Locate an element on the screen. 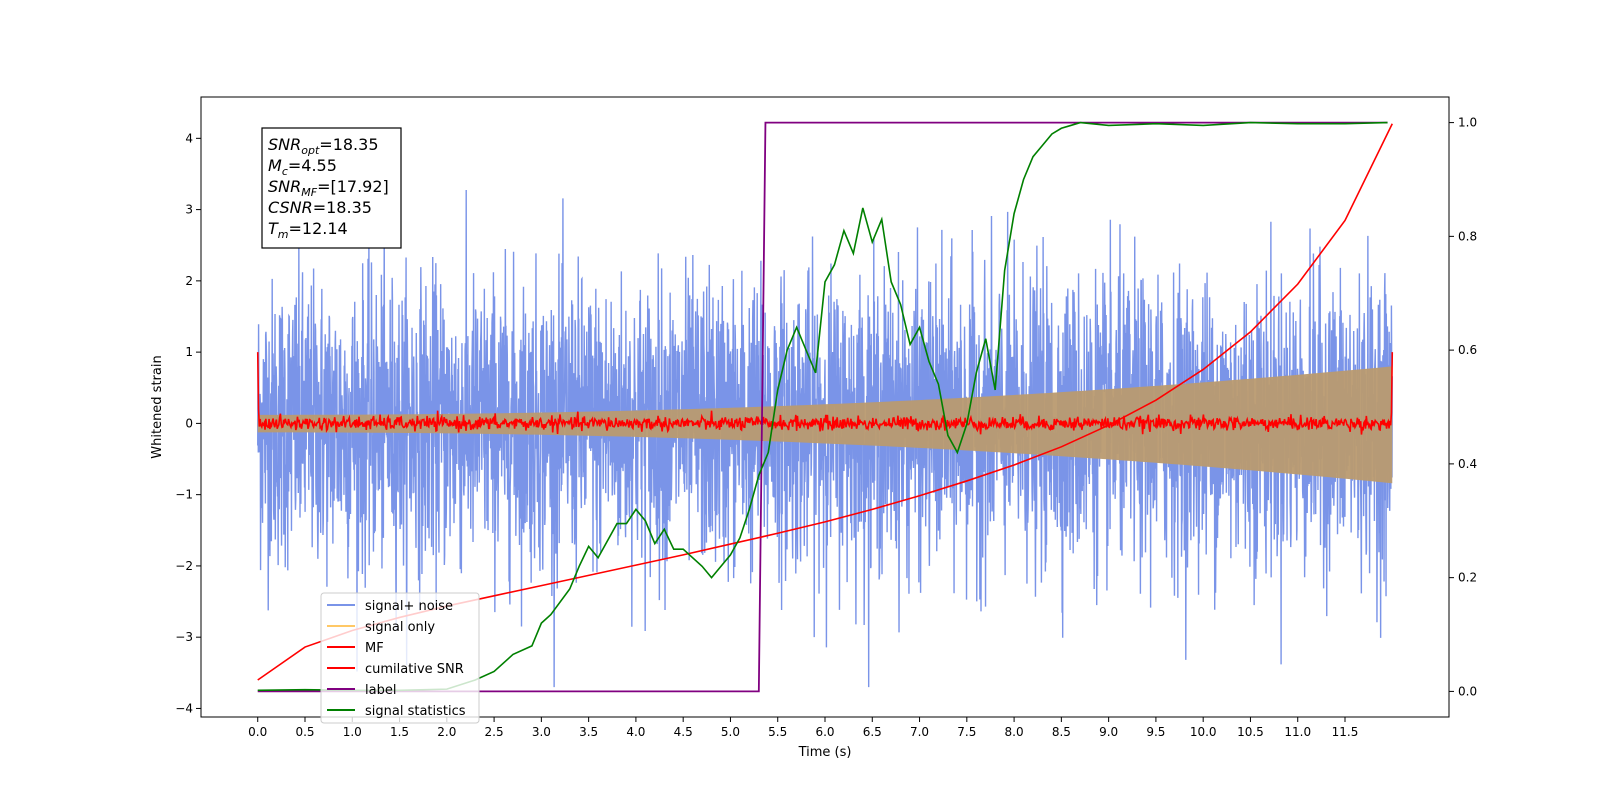 This screenshot has height=800, width=1600. legend-entry: signal+ noise is located at coordinates (409, 606).